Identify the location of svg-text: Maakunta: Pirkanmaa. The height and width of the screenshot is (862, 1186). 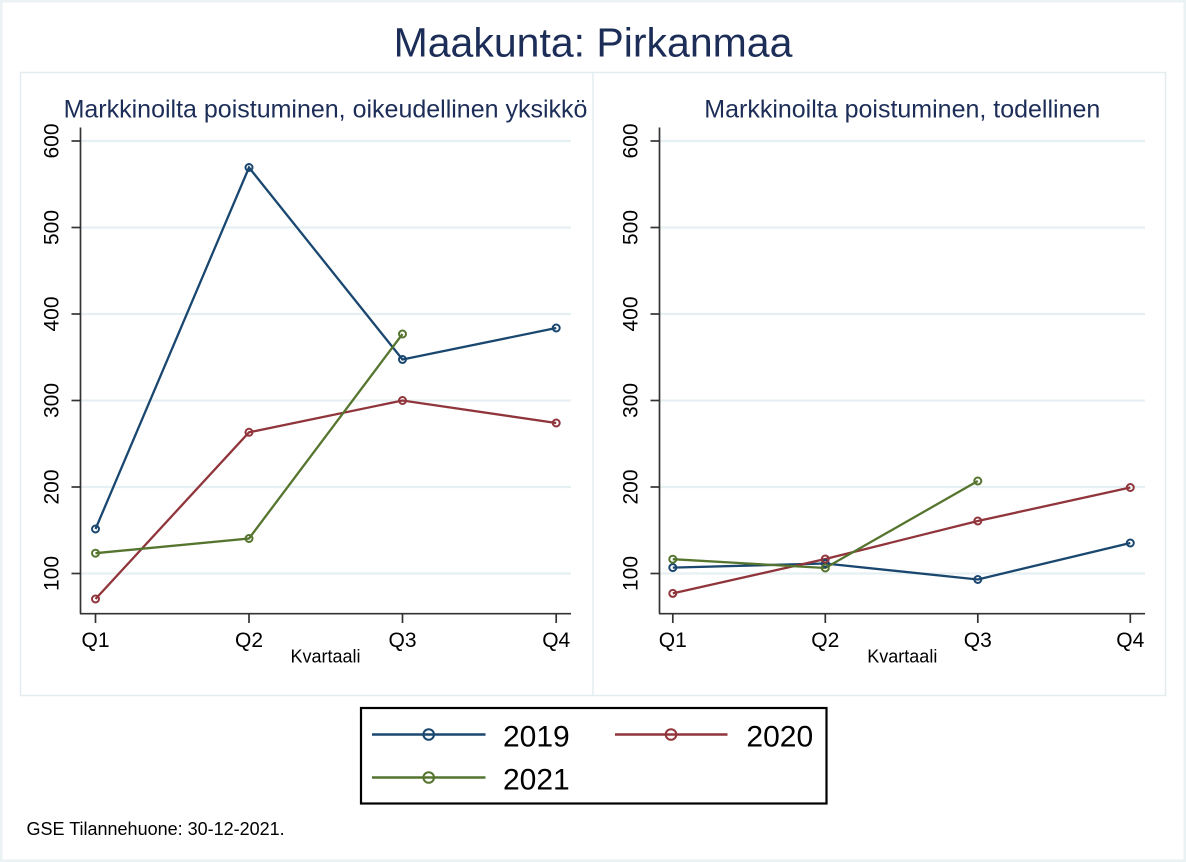
(593, 43).